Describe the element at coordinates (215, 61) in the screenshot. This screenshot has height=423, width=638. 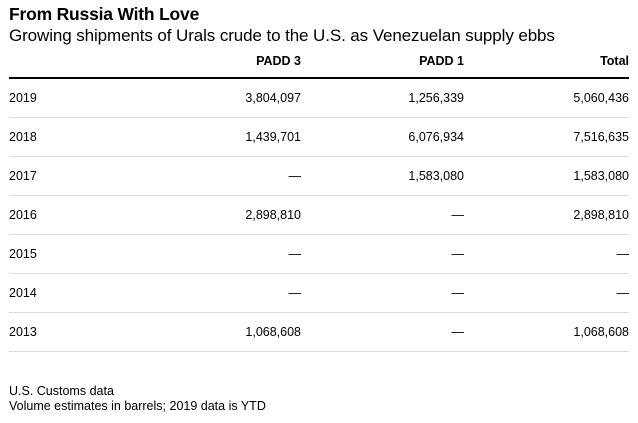
I see `column-header-padd3: PADD 3` at that location.